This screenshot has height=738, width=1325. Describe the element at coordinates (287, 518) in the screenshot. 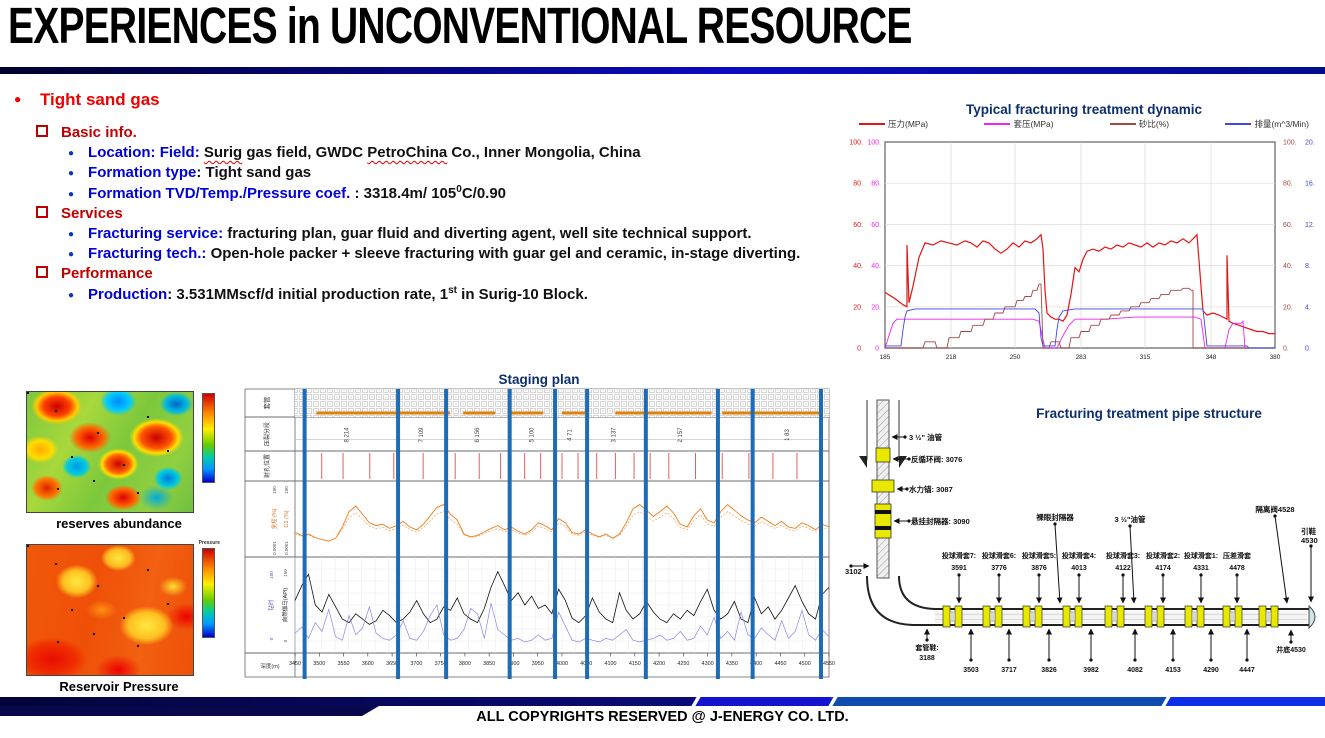

I see `track-label-c1: C1 (%)` at that location.